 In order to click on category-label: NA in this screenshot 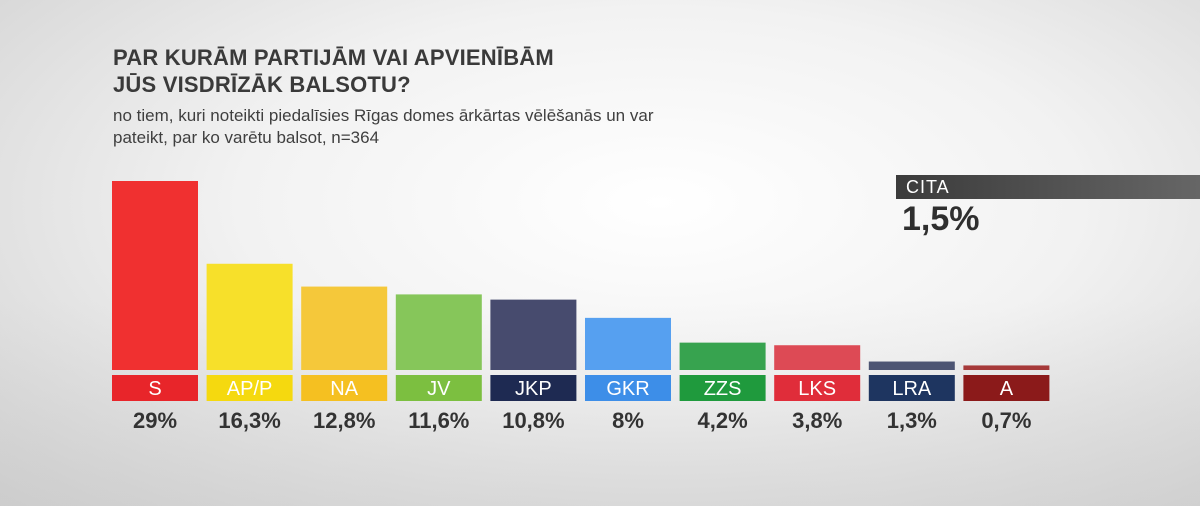, I will do `click(344, 389)`.